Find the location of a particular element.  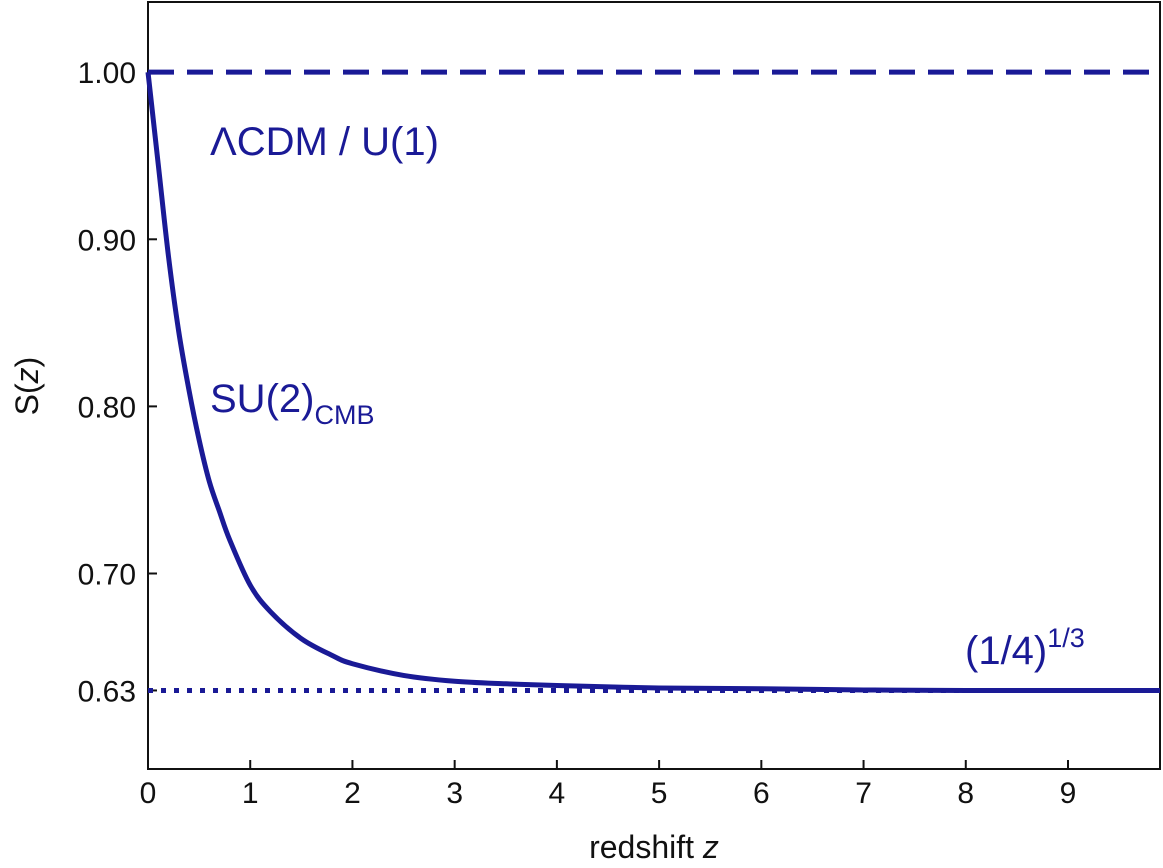

x-tick-label: 9 is located at coordinates (1068, 793).